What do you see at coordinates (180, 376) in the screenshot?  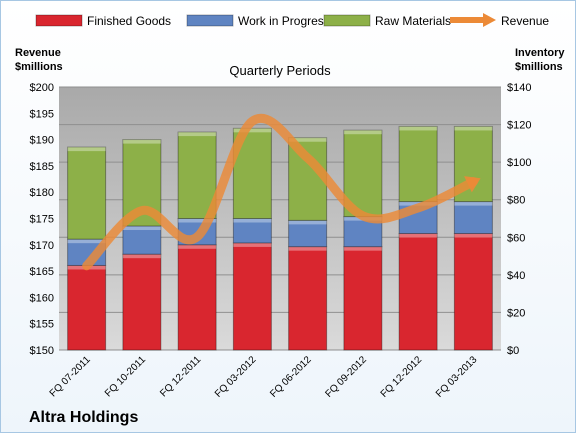 I see `x-tick-label: FQ 12-2011` at bounding box center [180, 376].